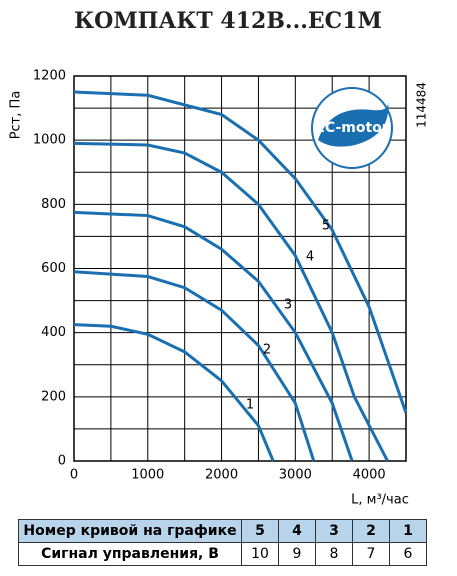 Image resolution: width=457 pixels, height=576 pixels. What do you see at coordinates (53, 268) in the screenshot?
I see `y-tick-label: 600` at bounding box center [53, 268].